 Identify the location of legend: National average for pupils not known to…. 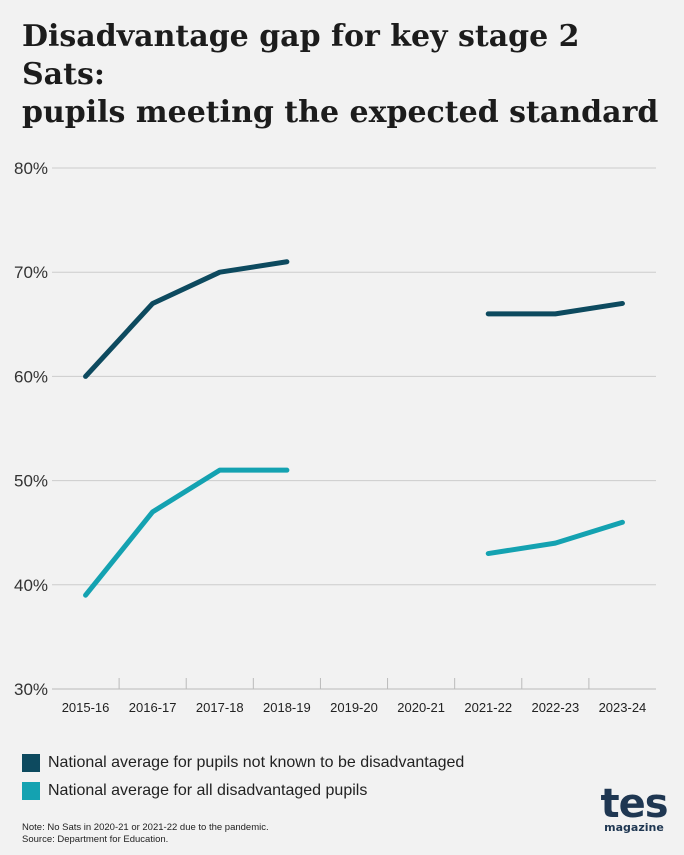
(243, 778).